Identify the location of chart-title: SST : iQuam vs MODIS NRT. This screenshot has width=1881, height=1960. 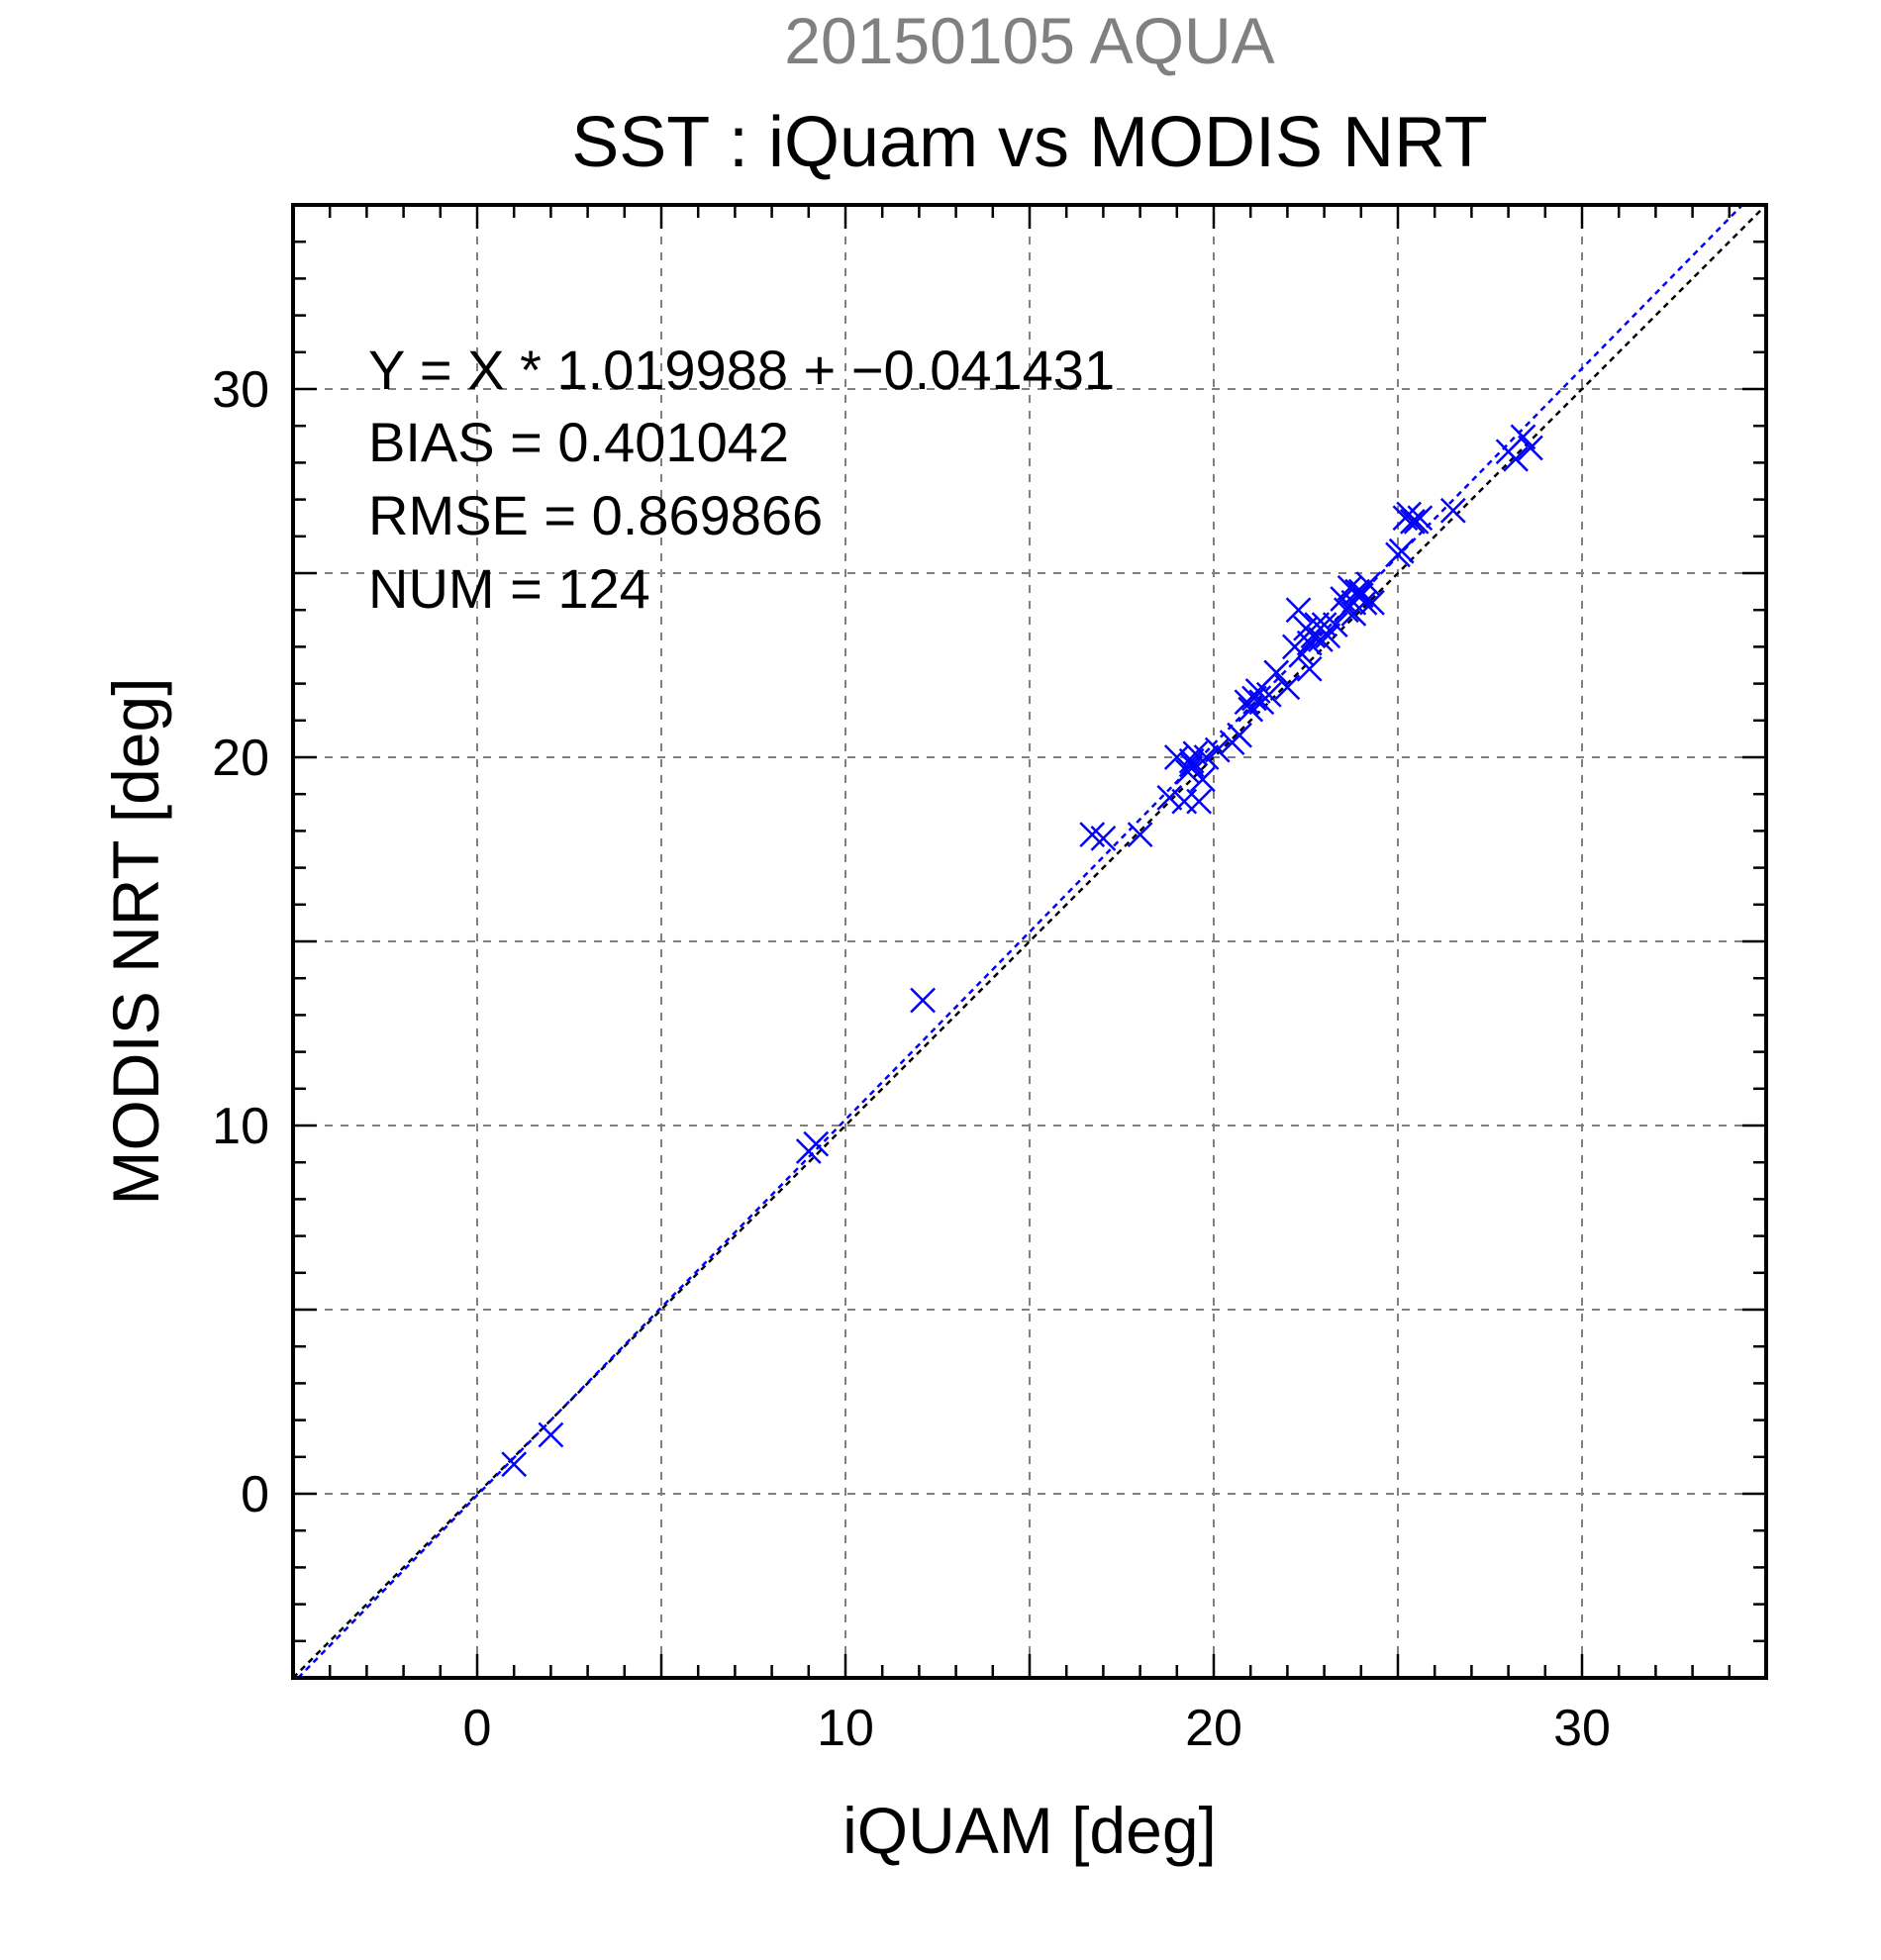
(1030, 142).